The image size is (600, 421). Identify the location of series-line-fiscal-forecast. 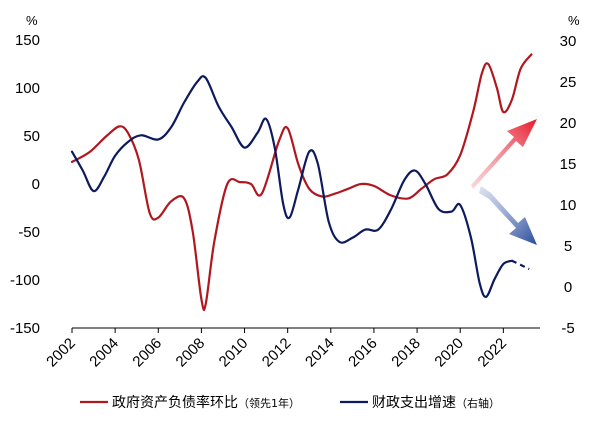
(520, 264).